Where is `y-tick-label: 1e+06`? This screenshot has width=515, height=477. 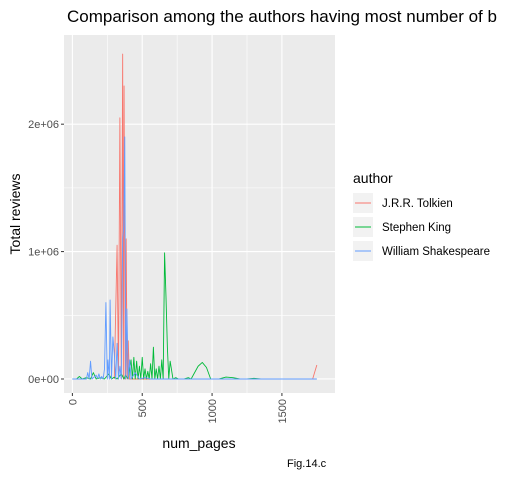 y-tick-label: 1e+06 is located at coordinates (43, 253).